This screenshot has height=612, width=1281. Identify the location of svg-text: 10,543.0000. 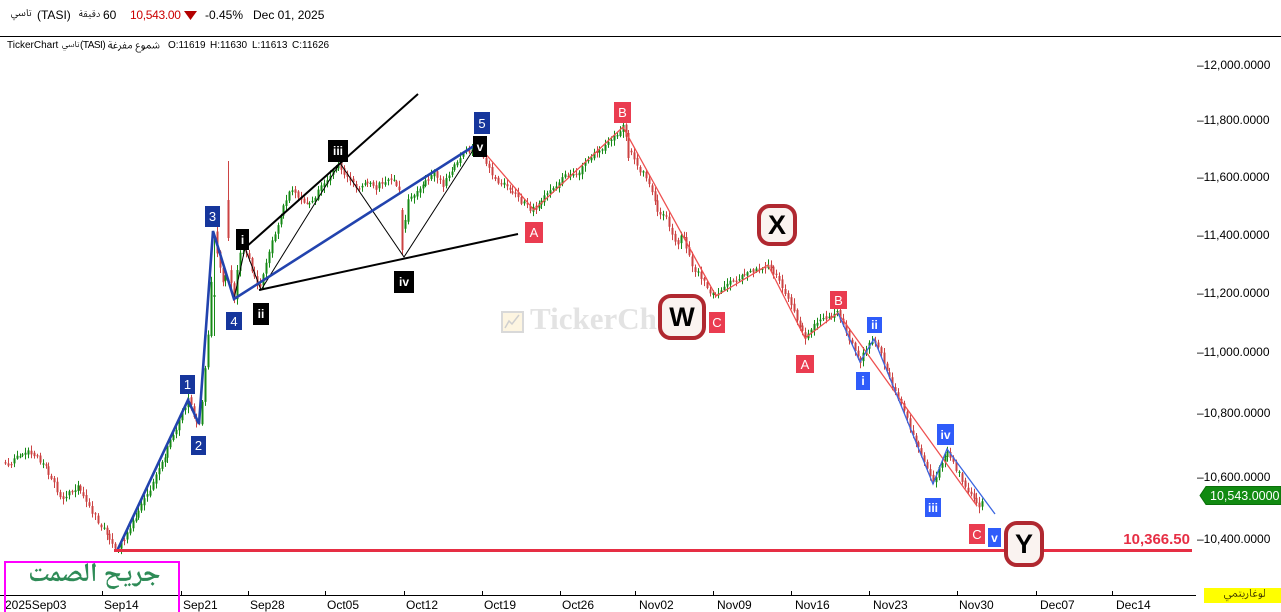
(1245, 496).